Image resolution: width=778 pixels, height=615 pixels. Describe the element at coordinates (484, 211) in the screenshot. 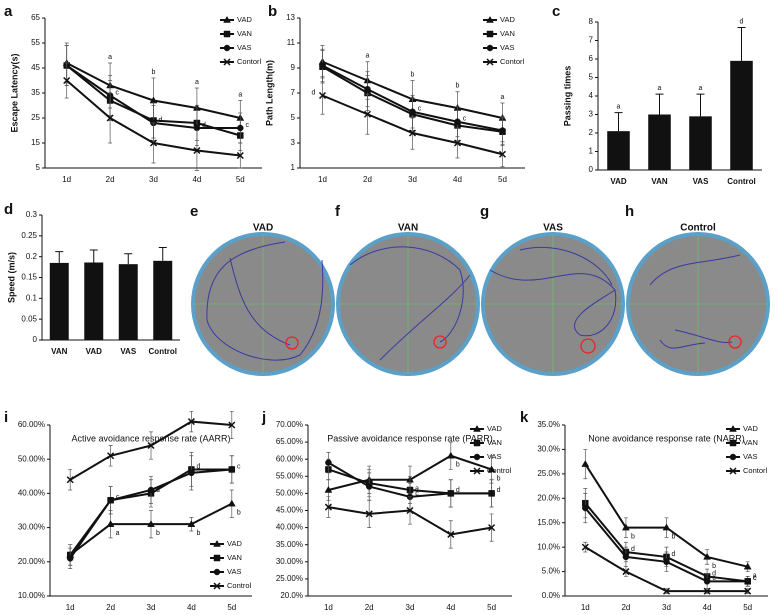

I see `panel-letter: g` at that location.